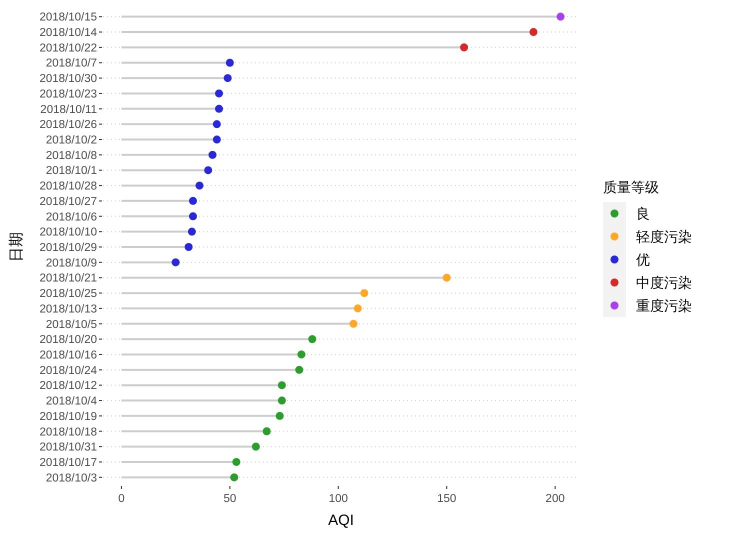 The image size is (739, 535). I want to click on y-tick-label: 2018/10/5, so click(71, 324).